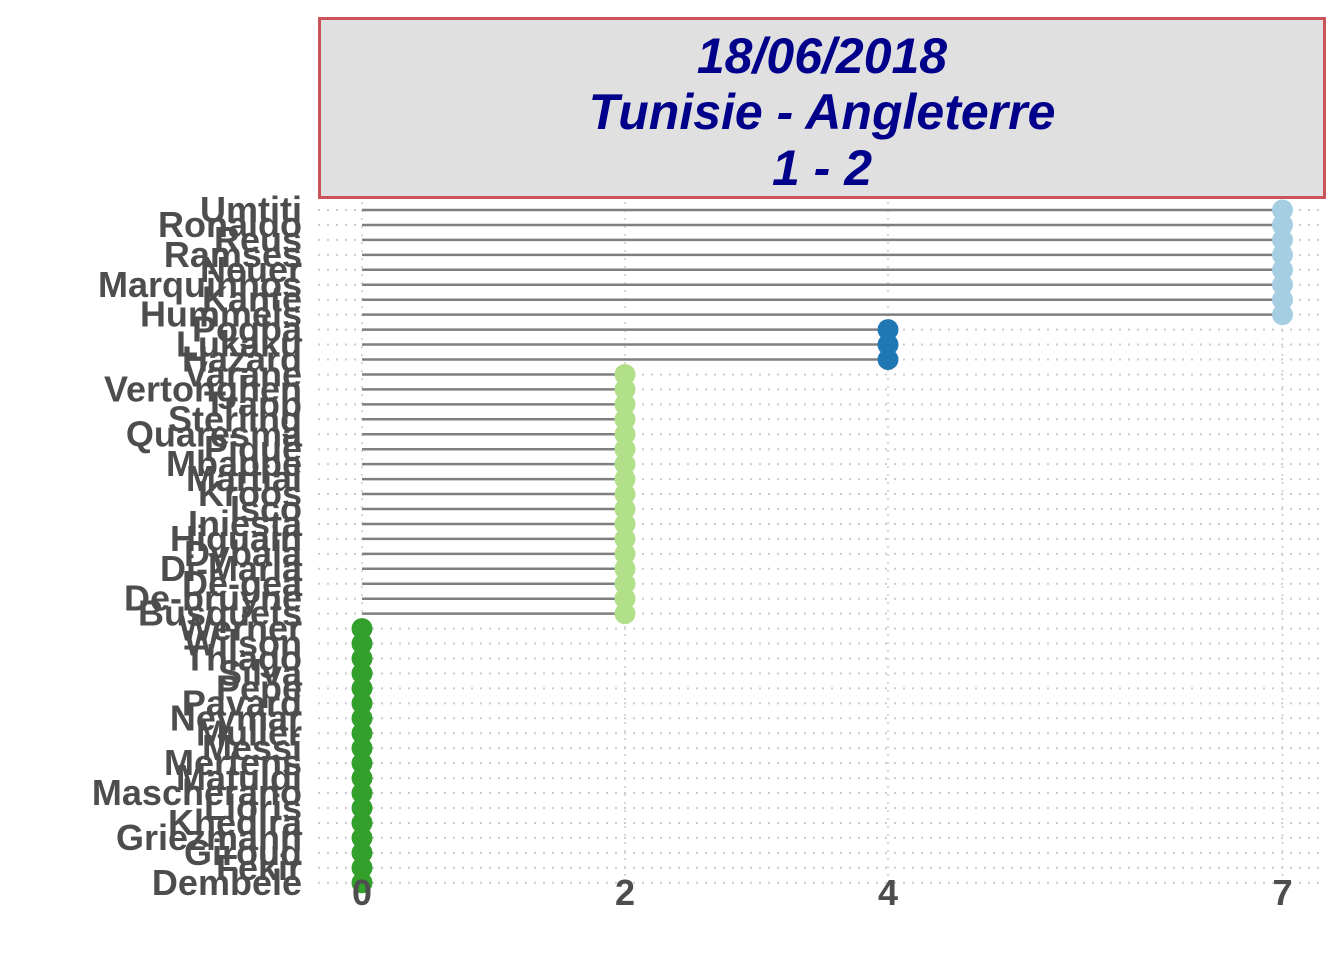 The width and height of the screenshot is (1344, 960). I want to click on point-lloris, so click(362, 808).